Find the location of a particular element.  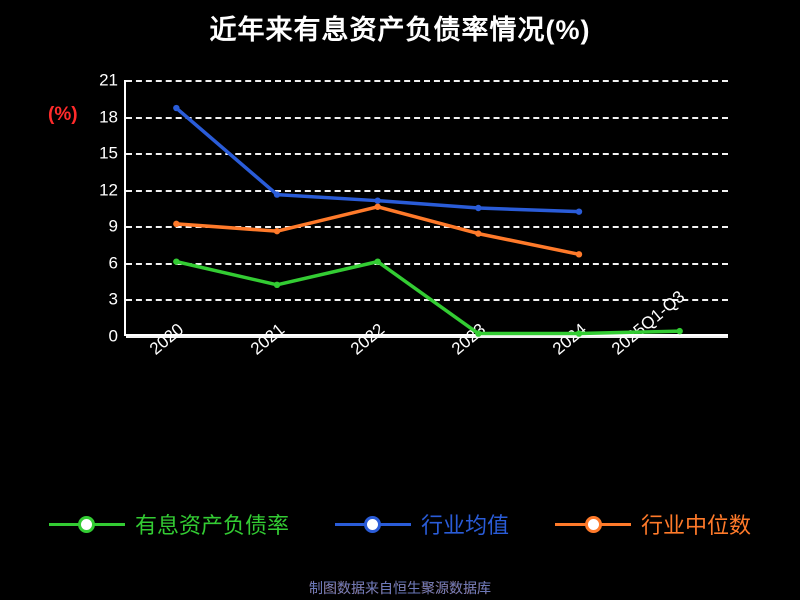

y-tick-label: 15 is located at coordinates (108, 153).